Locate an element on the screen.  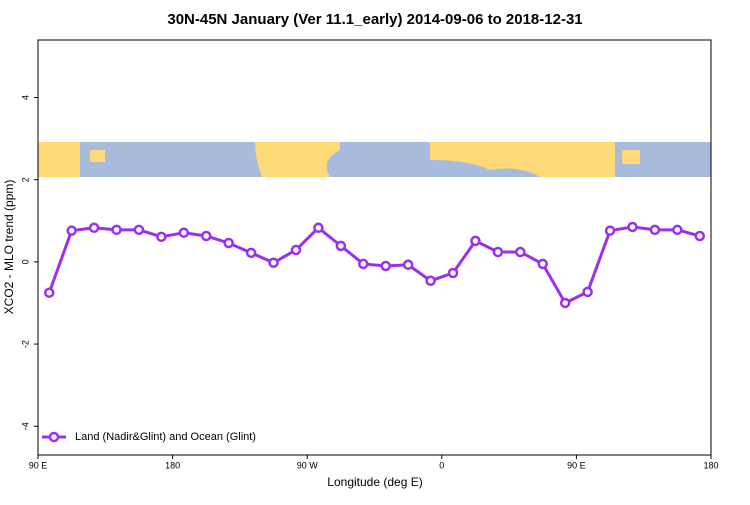
y-axis-label: XCO2 - MLO trend (ppm) is located at coordinates (9, 247).